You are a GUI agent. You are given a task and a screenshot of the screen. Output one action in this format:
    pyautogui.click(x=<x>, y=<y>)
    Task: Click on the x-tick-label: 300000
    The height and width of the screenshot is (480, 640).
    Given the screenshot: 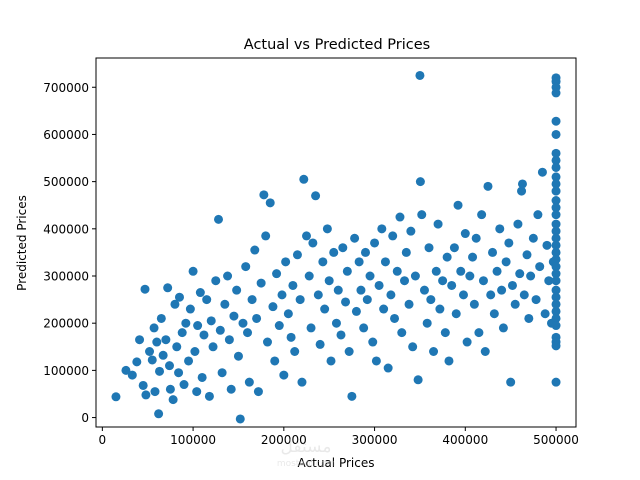 What is the action you would take?
    pyautogui.click(x=375, y=440)
    